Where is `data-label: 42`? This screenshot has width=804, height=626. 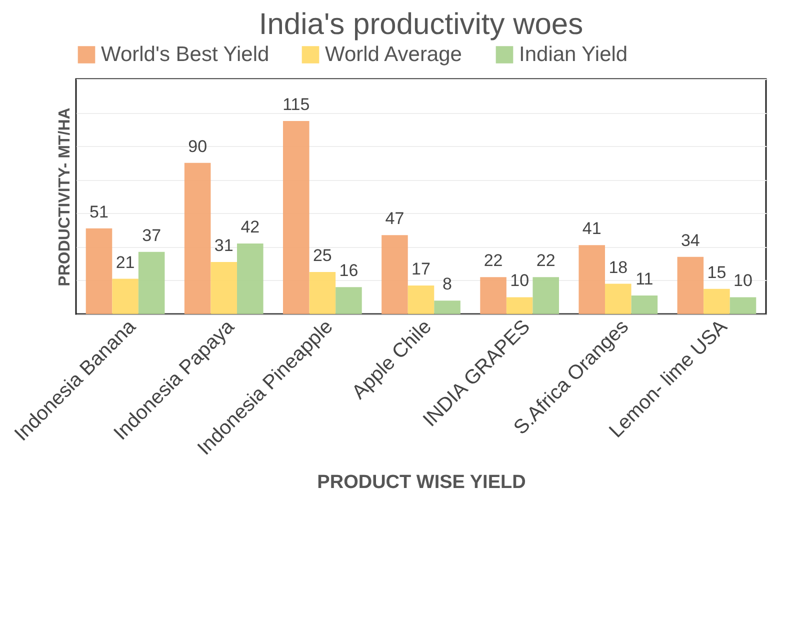 data-label: 42 is located at coordinates (250, 227).